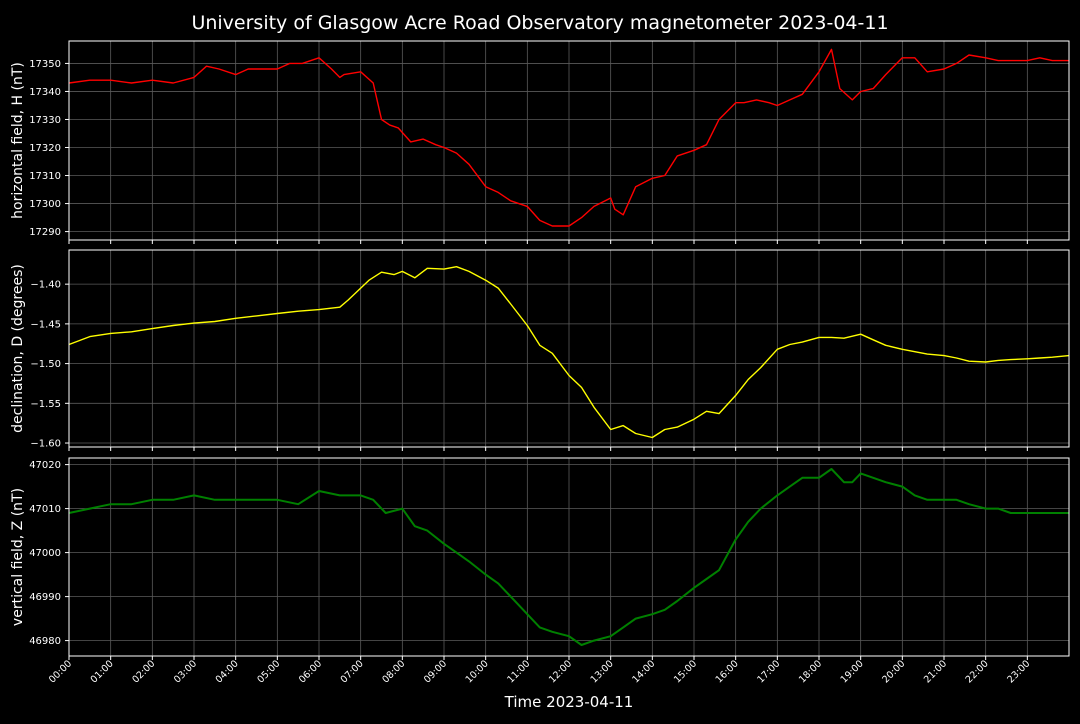 The width and height of the screenshot is (1080, 724). Describe the element at coordinates (45, 641) in the screenshot. I see `y-tick-label: 46980` at that location.